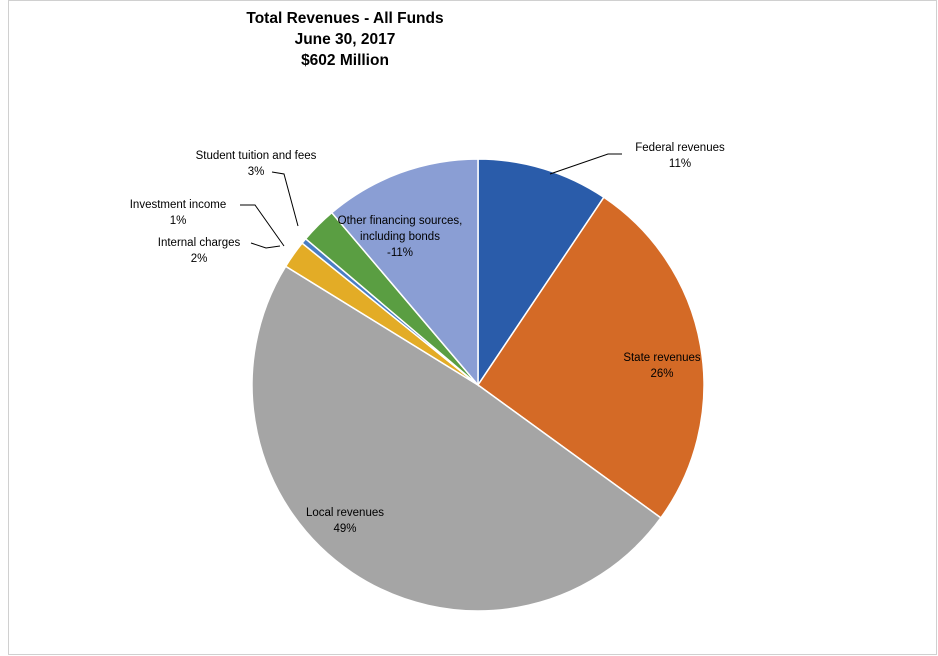 This screenshot has height=656, width=938. Describe the element at coordinates (178, 213) in the screenshot. I see `slice-label-investment-income: Investment income 1%` at that location.